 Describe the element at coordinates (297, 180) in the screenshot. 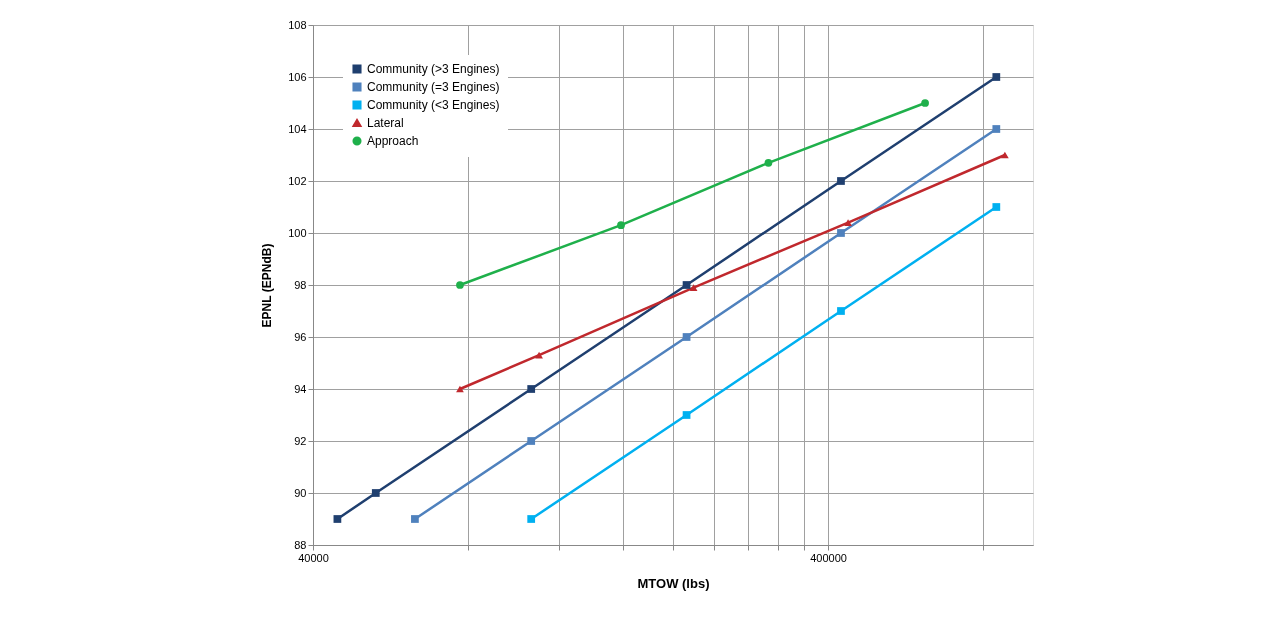

I see `y-tick-label: 102` at that location.